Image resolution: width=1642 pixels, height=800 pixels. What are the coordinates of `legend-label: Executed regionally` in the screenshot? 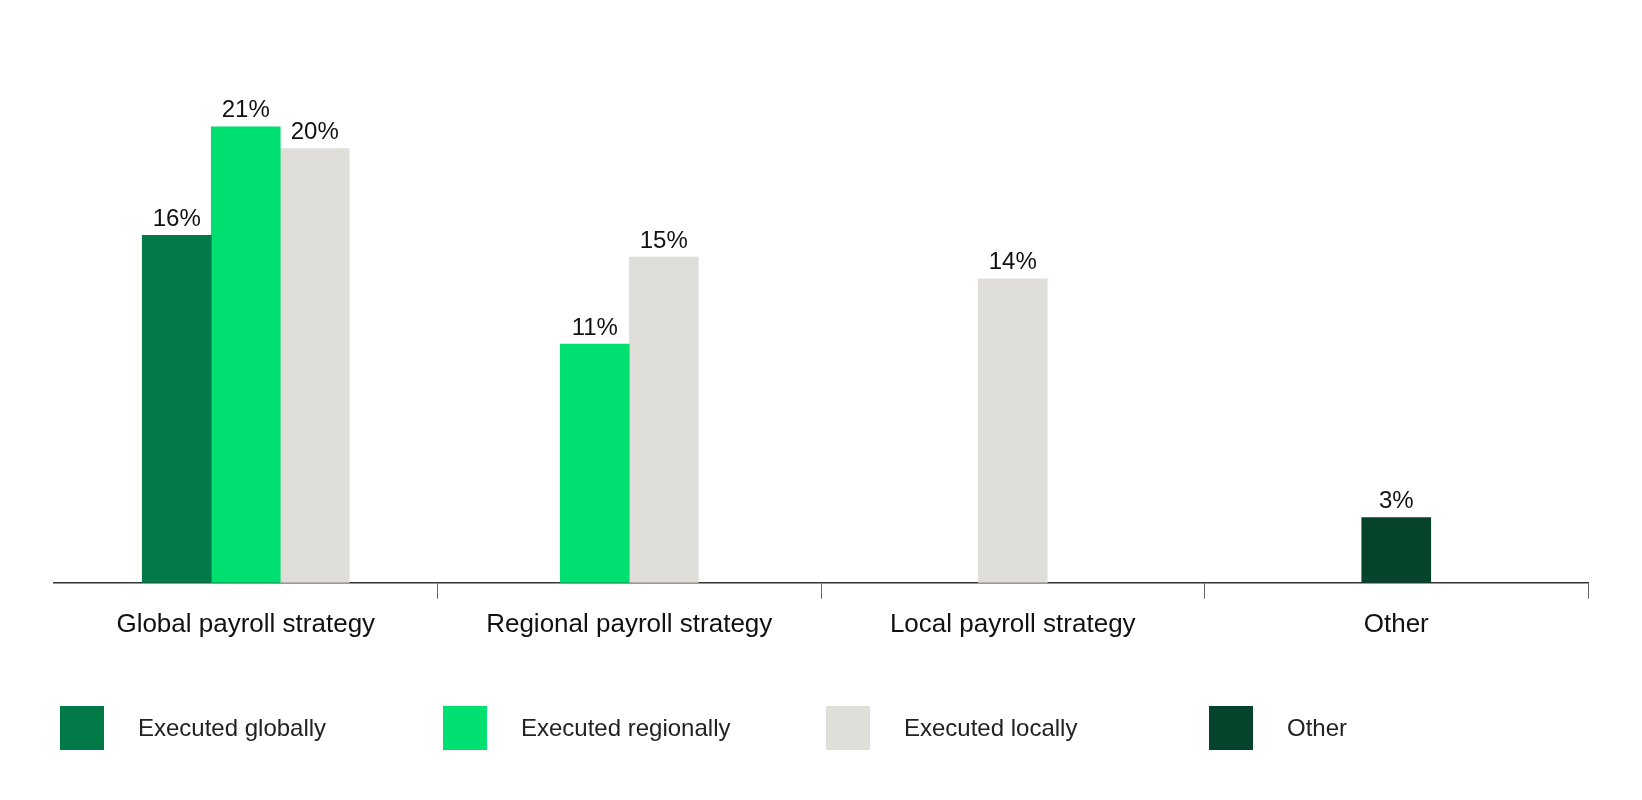 It's located at (626, 728).